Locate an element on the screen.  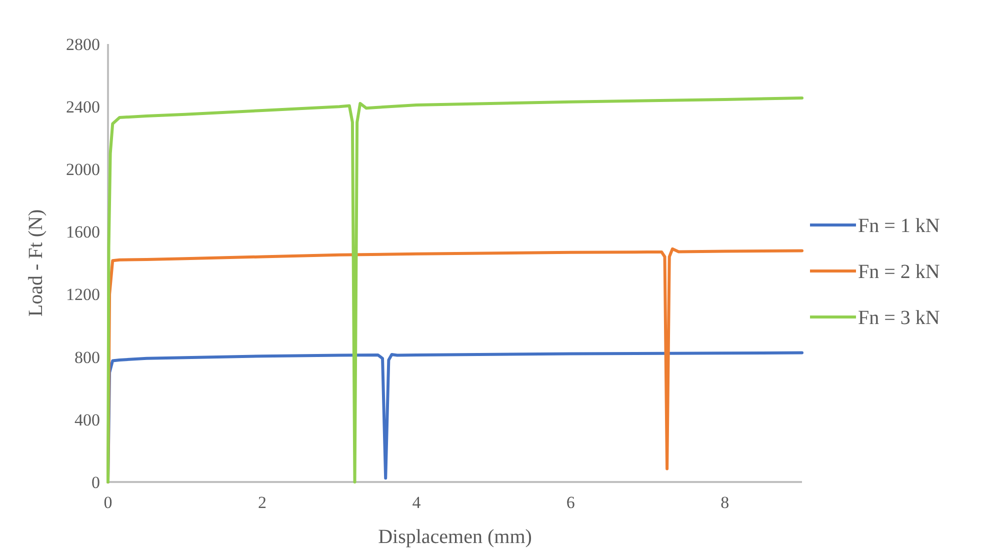
legend-label: Fn = 1 kN is located at coordinates (899, 226).